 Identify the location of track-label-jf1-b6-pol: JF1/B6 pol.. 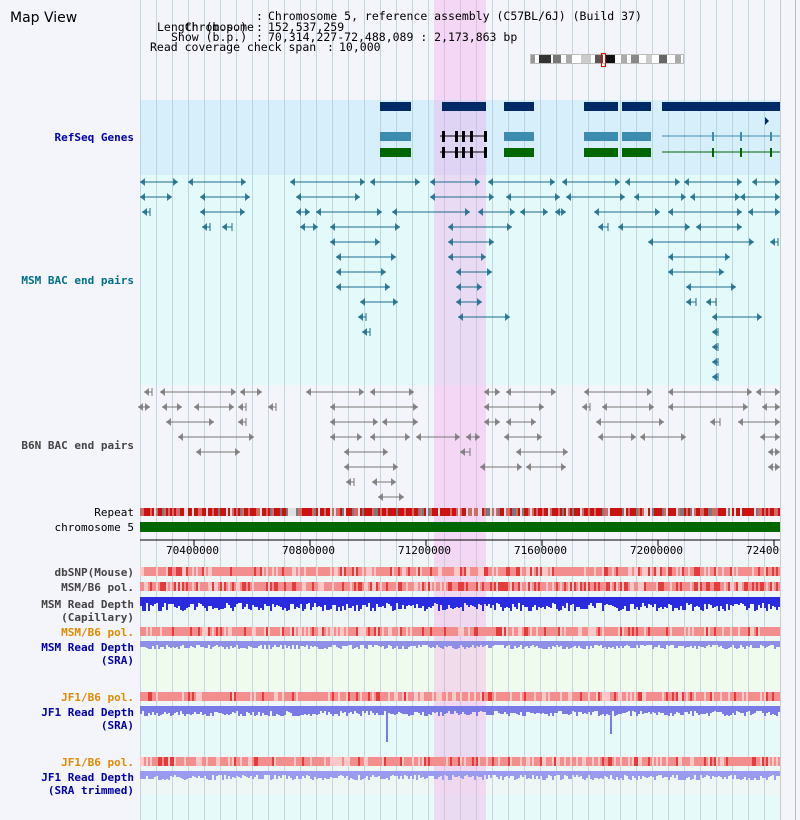
(97, 697).